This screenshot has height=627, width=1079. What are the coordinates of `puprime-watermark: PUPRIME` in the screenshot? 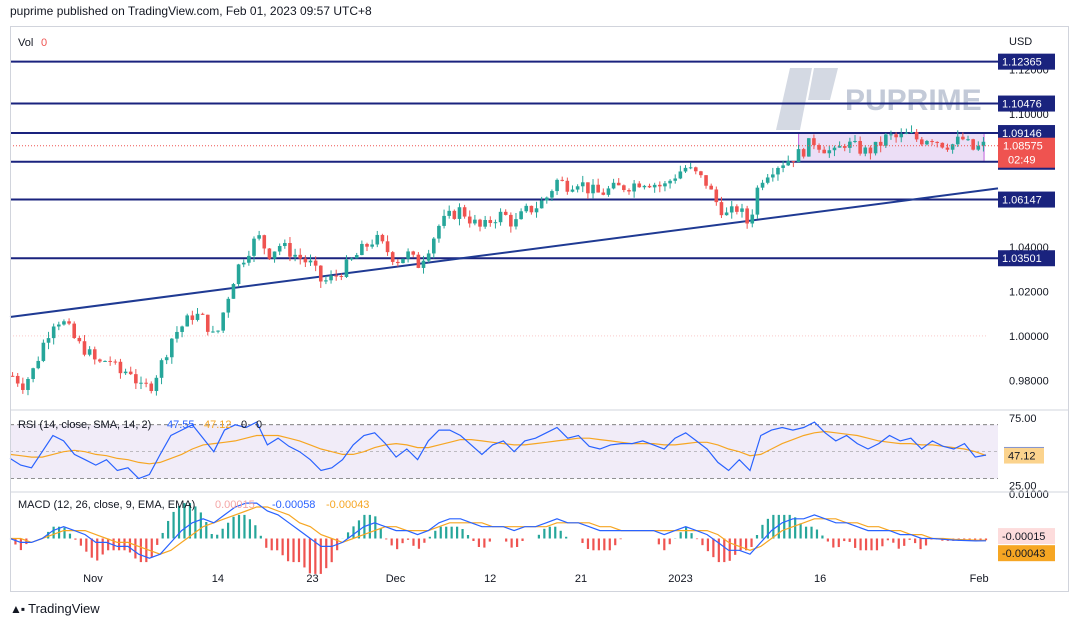 It's located at (879, 99).